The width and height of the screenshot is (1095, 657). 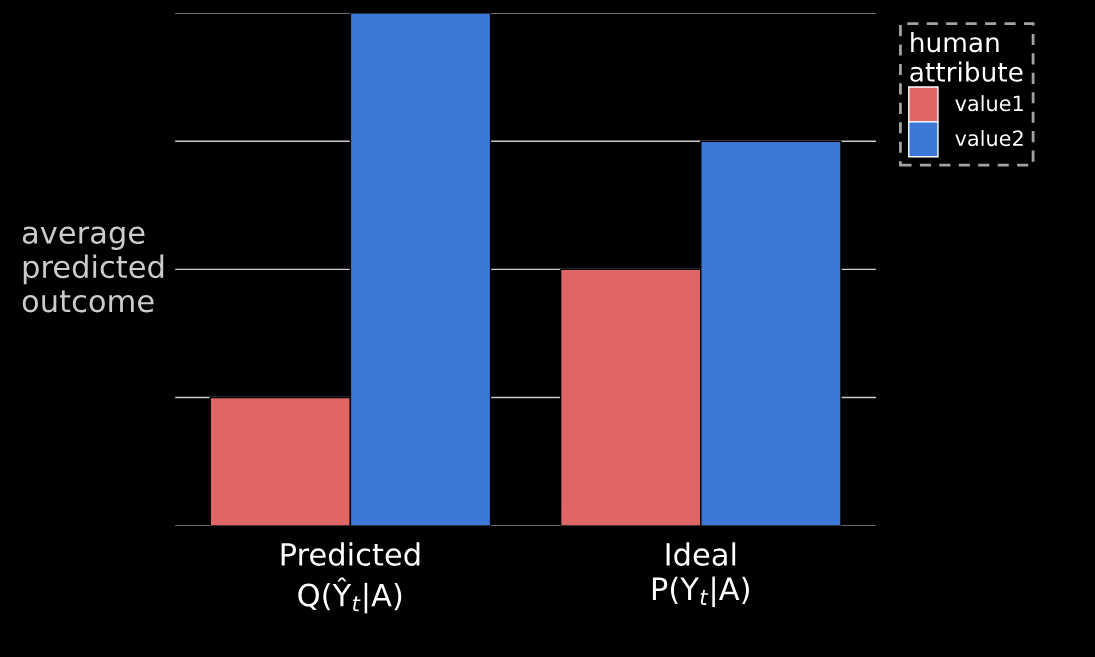 What do you see at coordinates (989, 138) in the screenshot?
I see `legend-label: value2` at bounding box center [989, 138].